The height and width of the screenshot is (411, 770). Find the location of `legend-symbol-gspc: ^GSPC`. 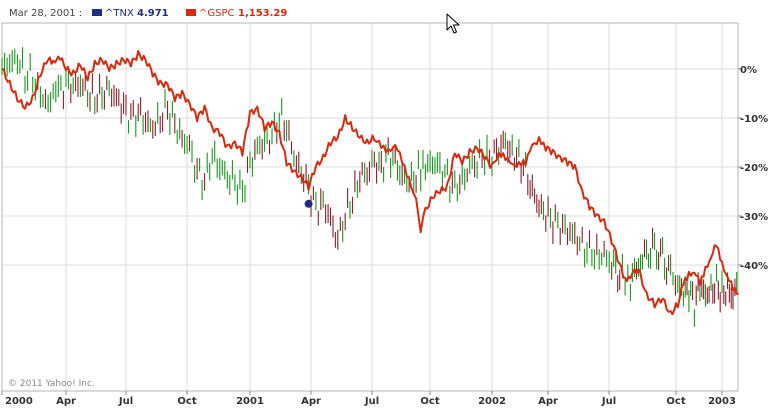

legend-symbol-gspc: ^GSPC is located at coordinates (217, 13).